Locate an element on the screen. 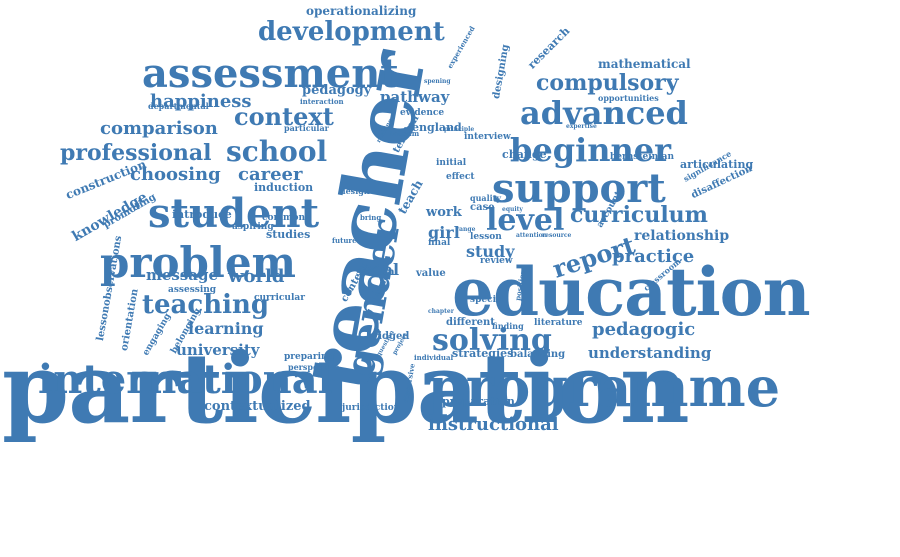 The height and width of the screenshot is (557, 900). cloud-word: opportunities is located at coordinates (628, 97).